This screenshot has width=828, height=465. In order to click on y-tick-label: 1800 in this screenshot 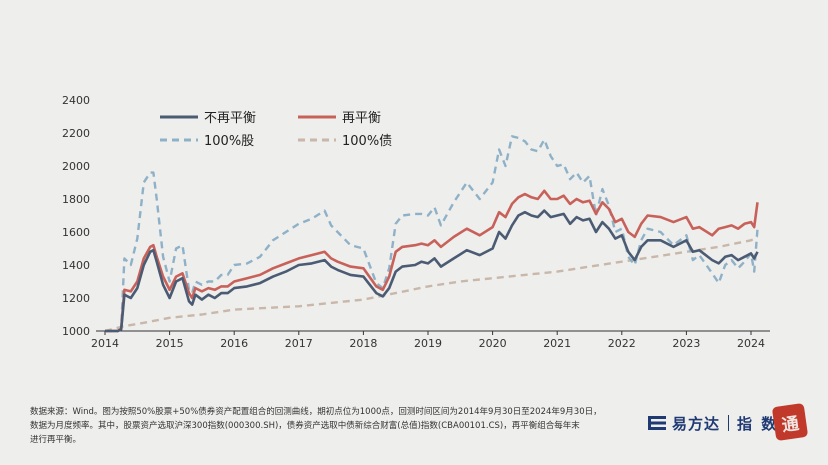, I will do `click(76, 199)`.